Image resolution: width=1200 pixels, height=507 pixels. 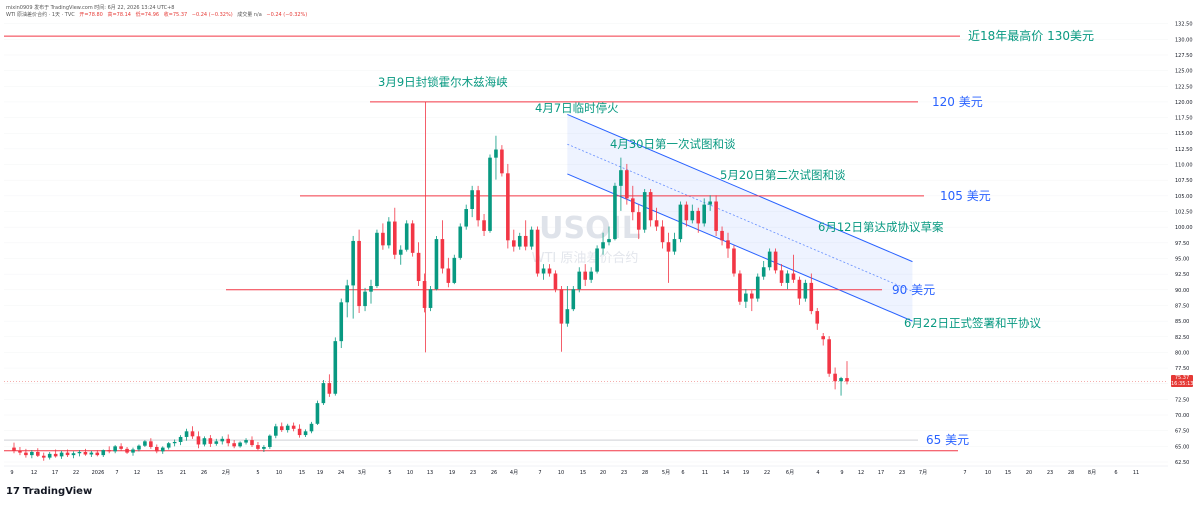 I want to click on y-tick-label: 115.00, so click(x=1184, y=134).